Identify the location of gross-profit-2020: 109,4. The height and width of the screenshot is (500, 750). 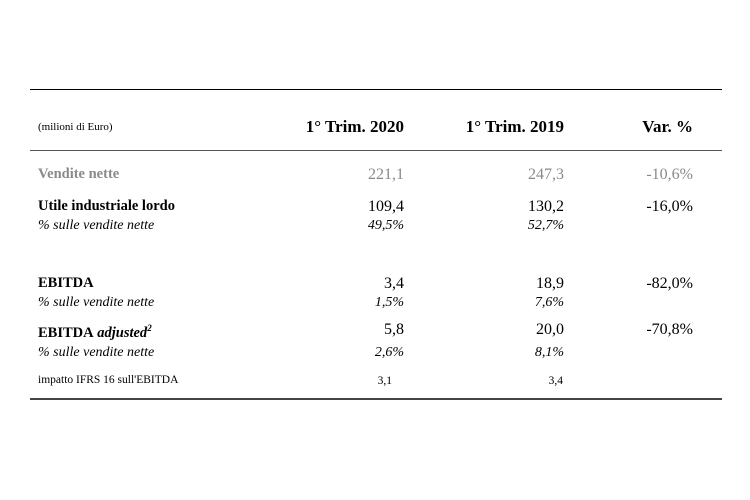
(386, 206).